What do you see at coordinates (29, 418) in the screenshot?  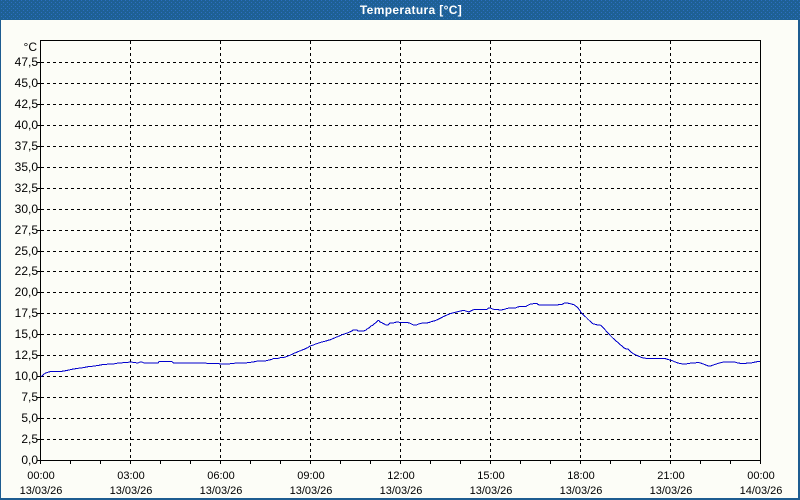 I see `svg-text: 5,0` at bounding box center [29, 418].